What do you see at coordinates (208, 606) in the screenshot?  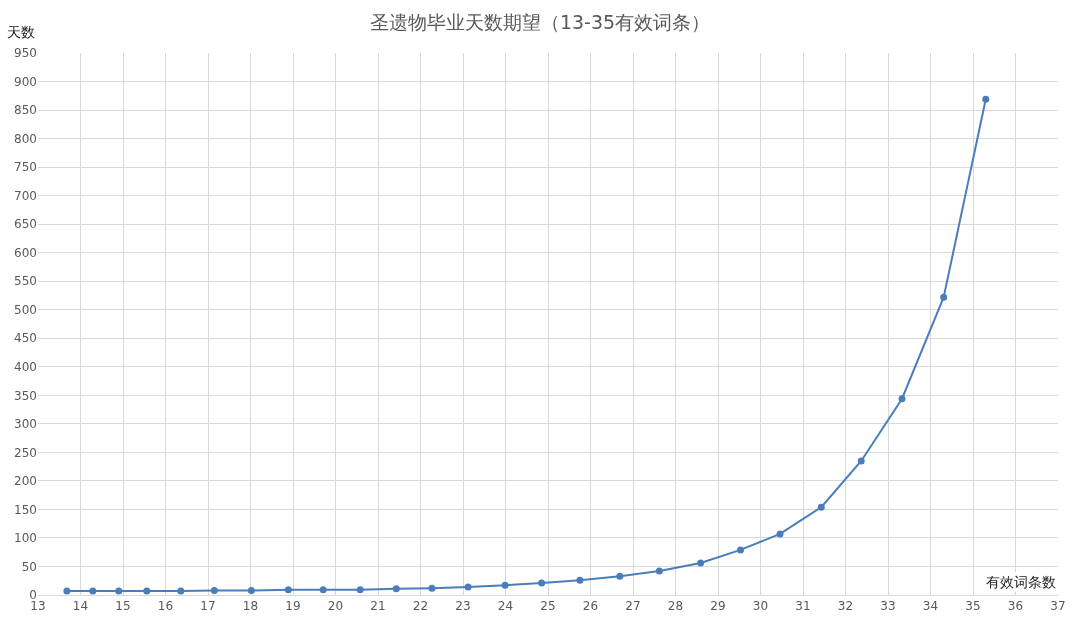 I see `x-tick-label: 17` at bounding box center [208, 606].